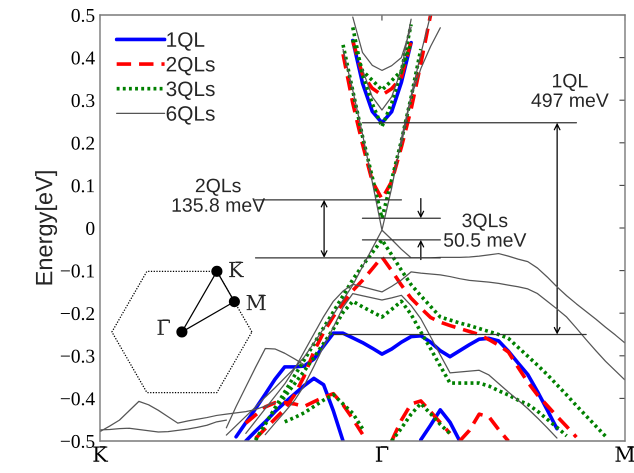 Image resolution: width=634 pixels, height=473 pixels. I want to click on y-tick-label: −0.2, so click(77, 313).